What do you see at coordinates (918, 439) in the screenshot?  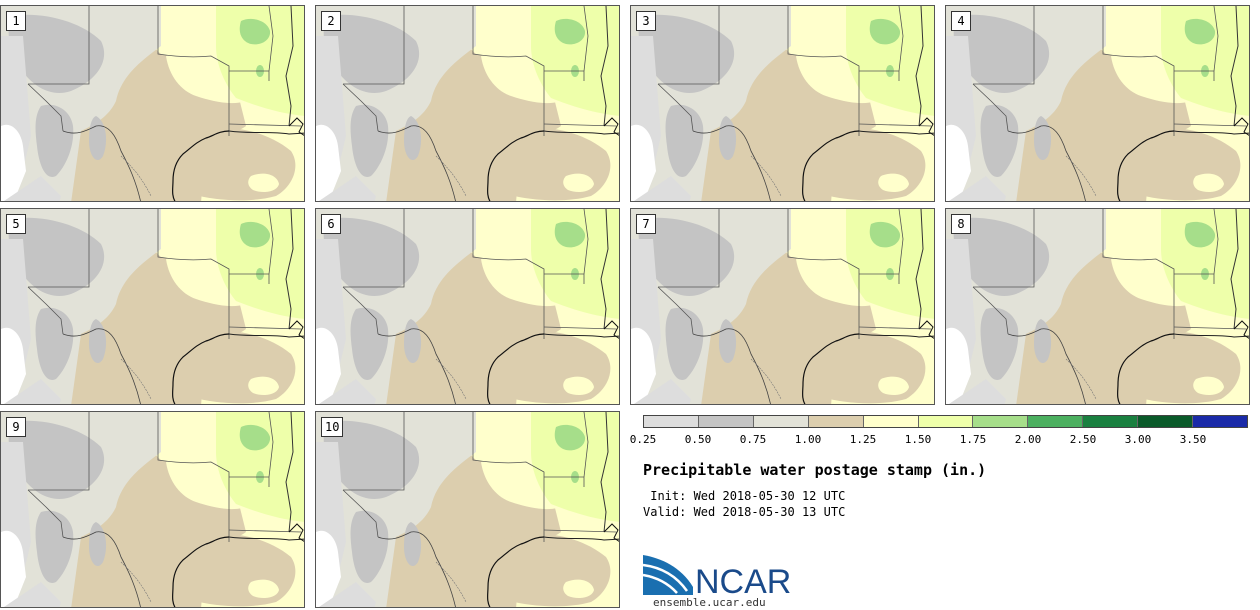 I see `colorbar-tick-label: 1.50` at bounding box center [918, 439].